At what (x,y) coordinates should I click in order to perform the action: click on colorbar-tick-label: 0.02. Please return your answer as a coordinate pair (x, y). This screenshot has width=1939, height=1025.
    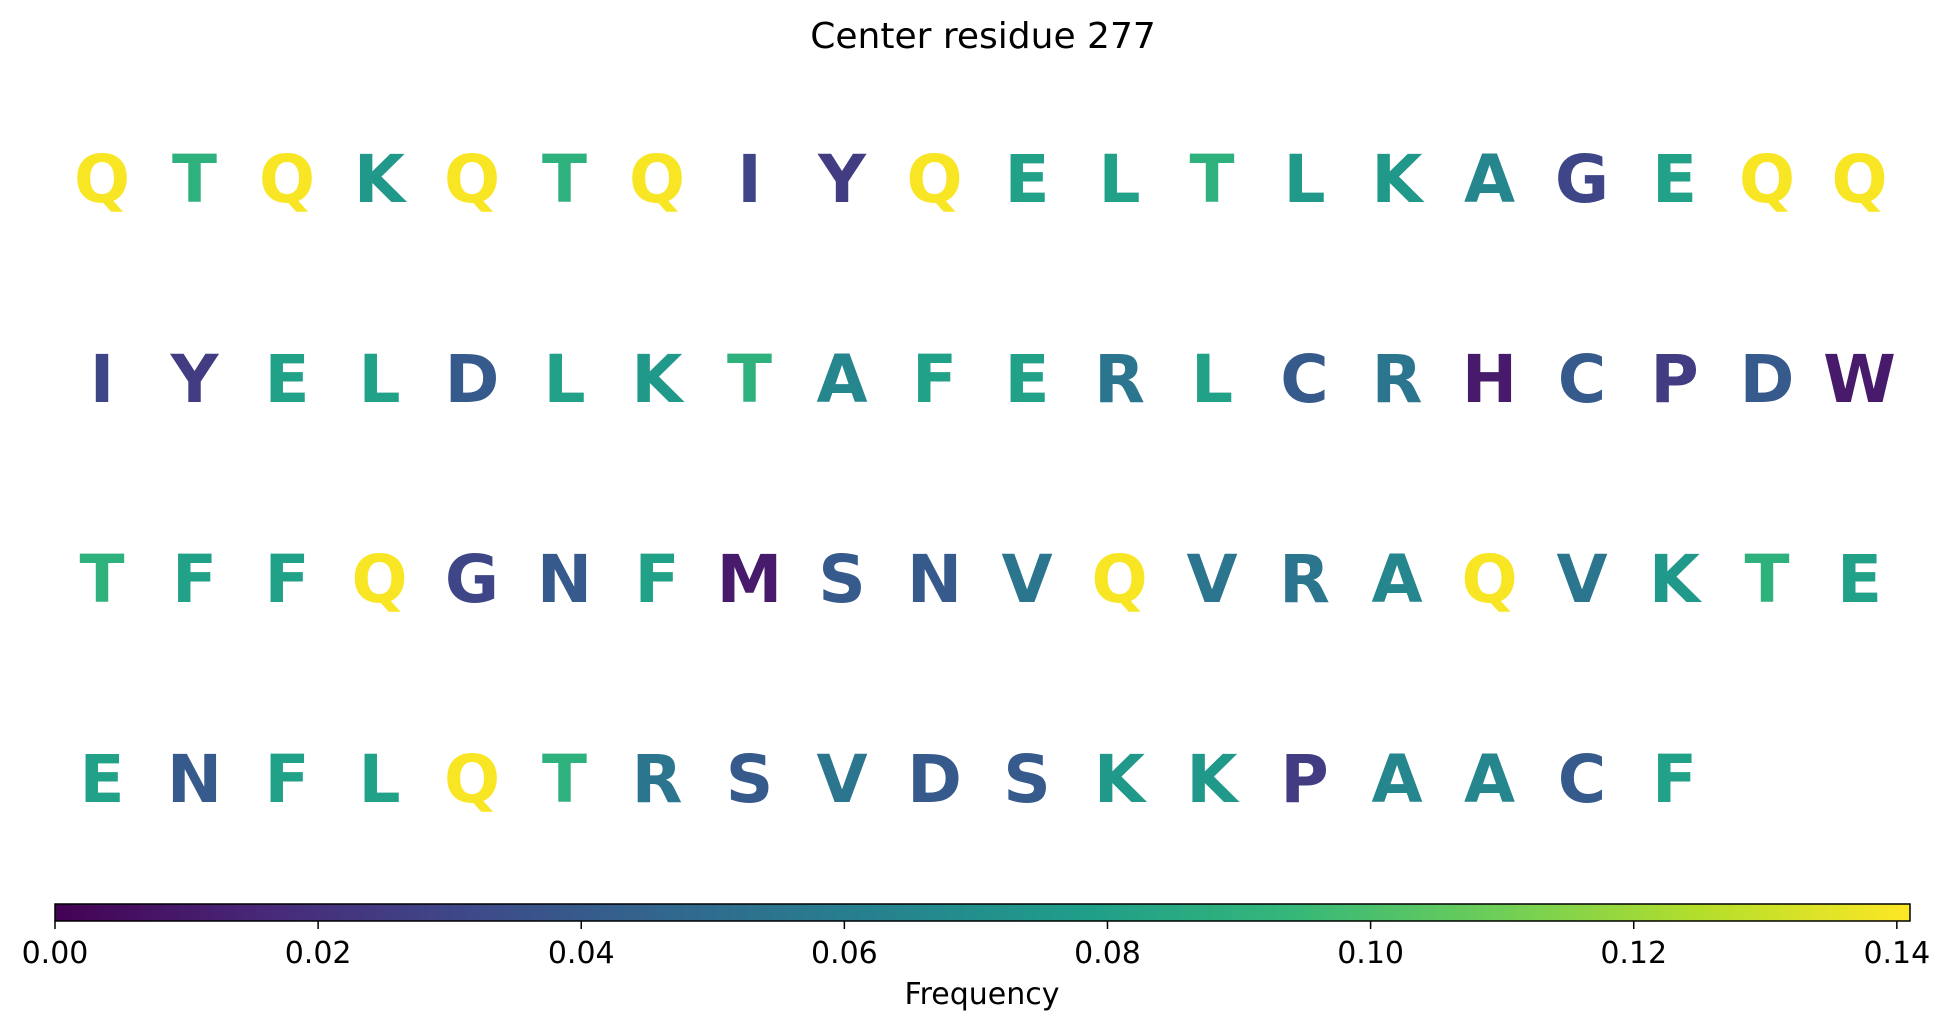
    Looking at the image, I should click on (318, 953).